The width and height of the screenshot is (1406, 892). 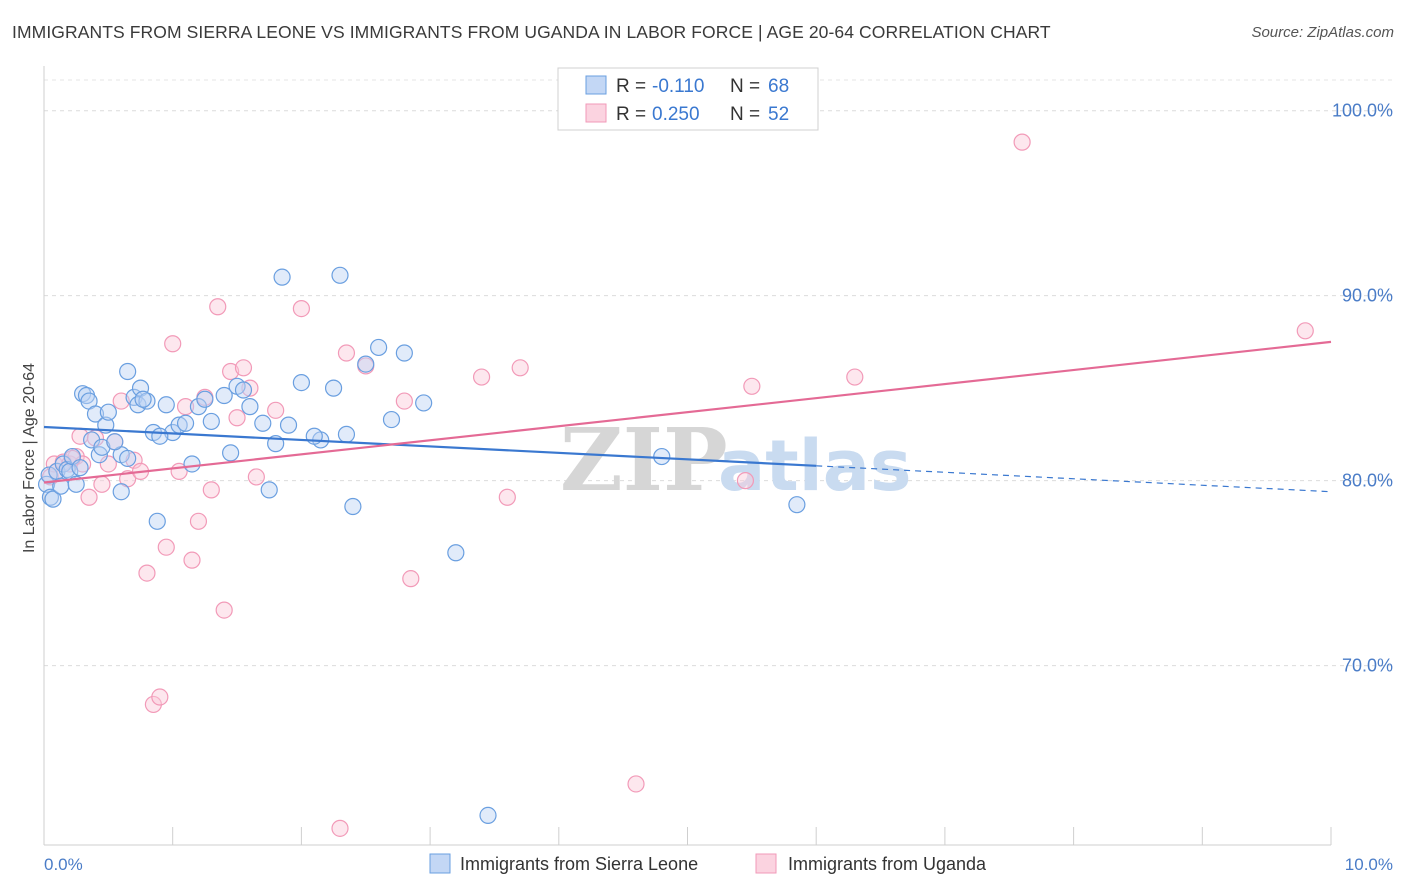 I want to click on stats-n-value-2: 52, so click(x=778, y=114).